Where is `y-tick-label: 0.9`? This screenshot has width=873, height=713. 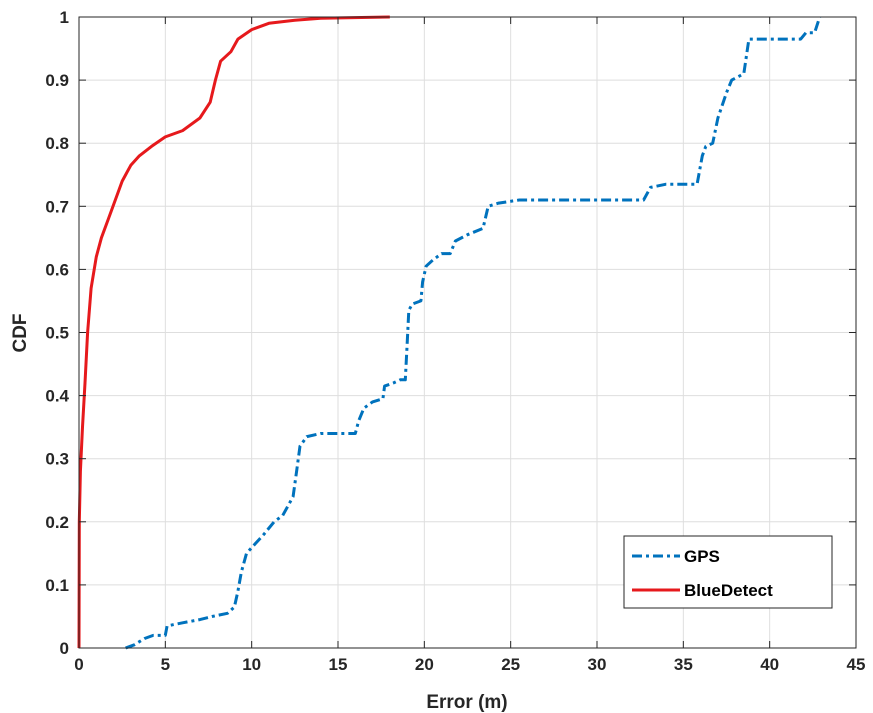 y-tick-label: 0.9 is located at coordinates (57, 80).